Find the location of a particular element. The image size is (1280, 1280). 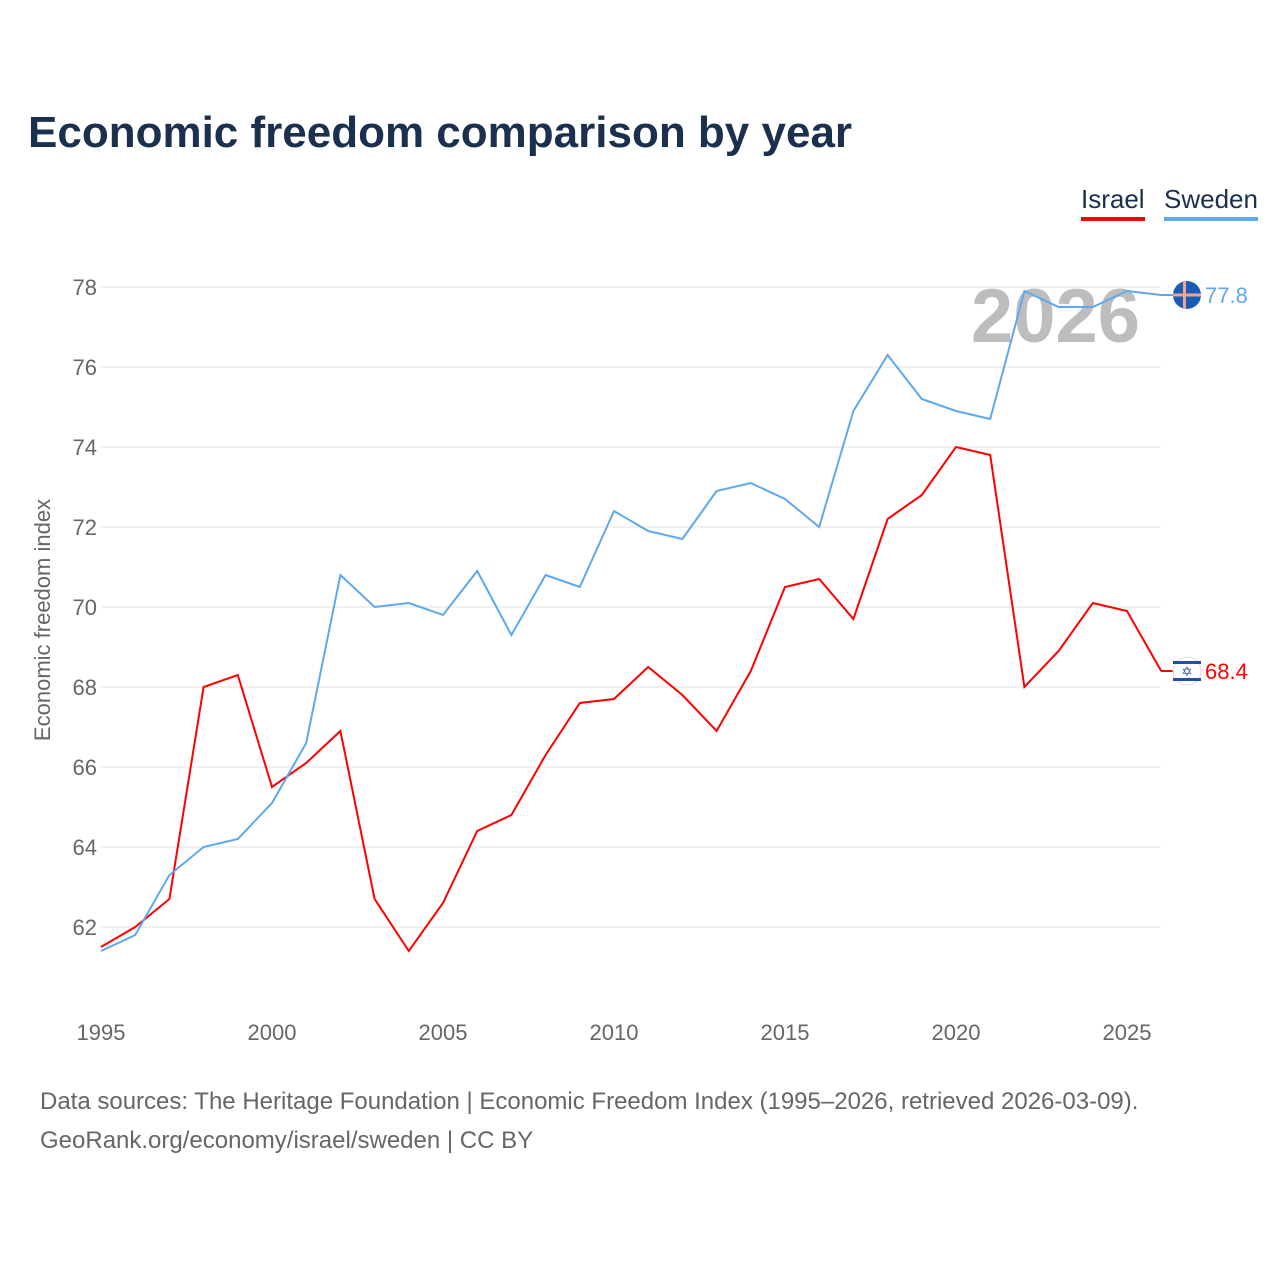

x-tick-label: 2010 is located at coordinates (614, 1032).